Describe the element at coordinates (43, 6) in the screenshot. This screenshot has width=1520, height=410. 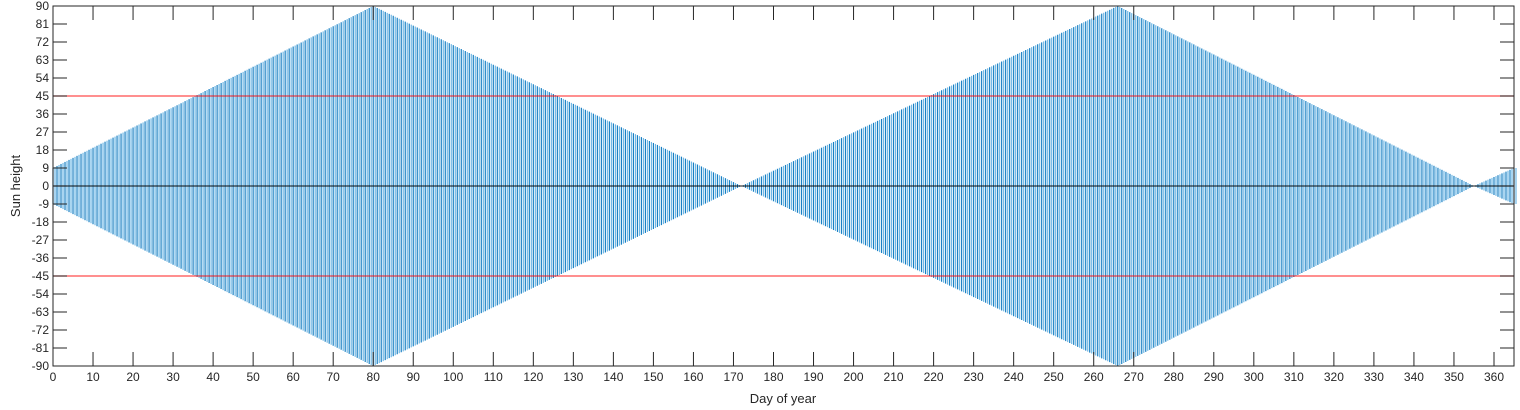
I see `y-tick-label: 90` at that location.